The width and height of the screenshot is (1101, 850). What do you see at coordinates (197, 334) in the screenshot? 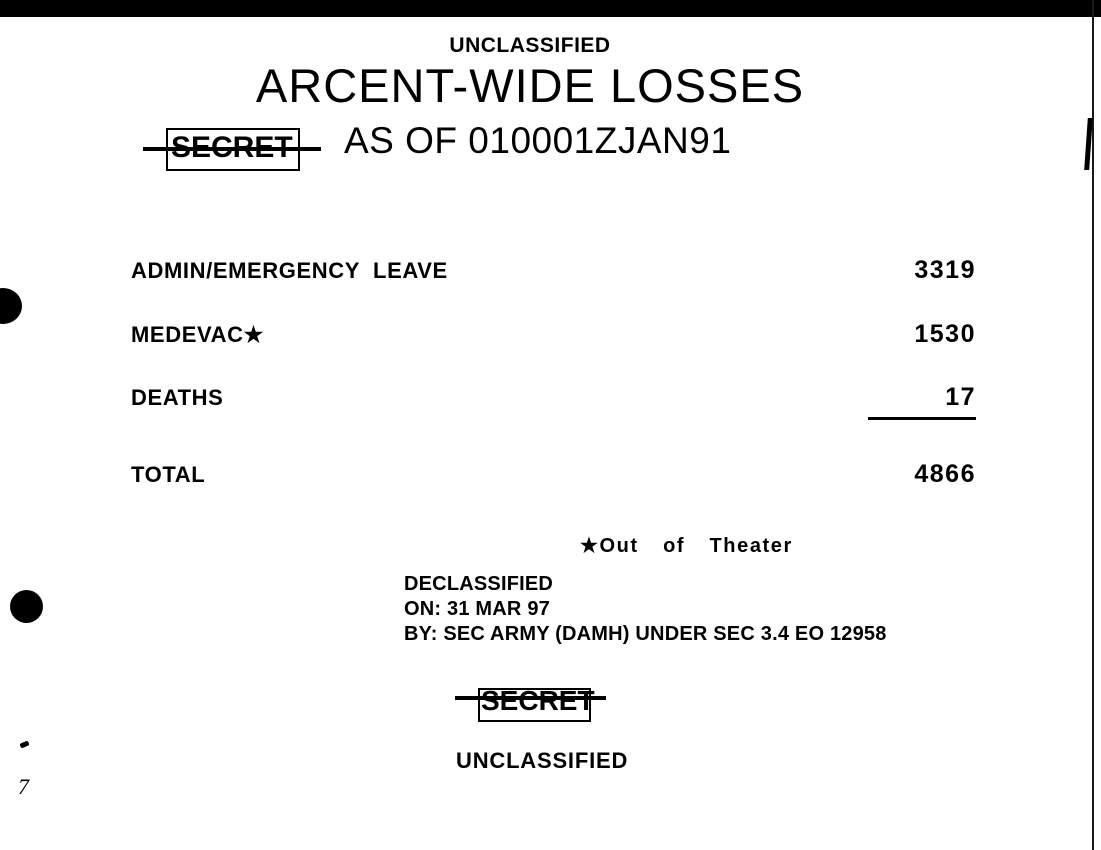
I see `row-label: MEDEVAC★` at bounding box center [197, 334].